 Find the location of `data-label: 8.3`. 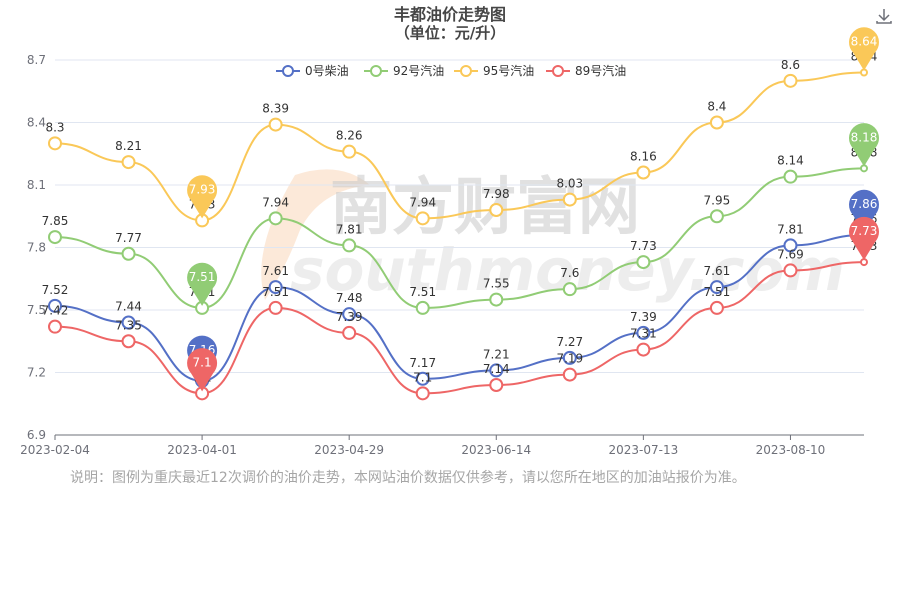

data-label: 8.3 is located at coordinates (54, 127).